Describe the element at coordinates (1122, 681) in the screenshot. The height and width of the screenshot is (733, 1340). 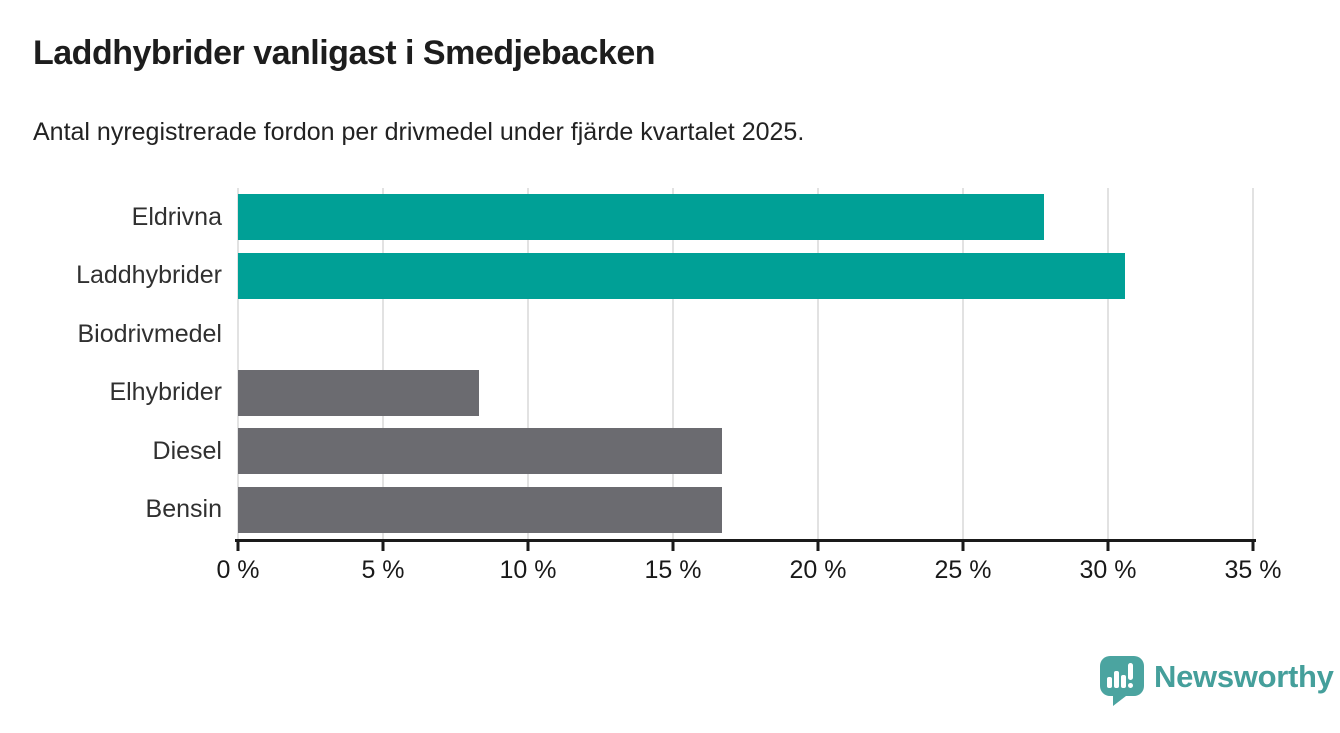
I see `speech-bubble-bar-chart-icon` at that location.